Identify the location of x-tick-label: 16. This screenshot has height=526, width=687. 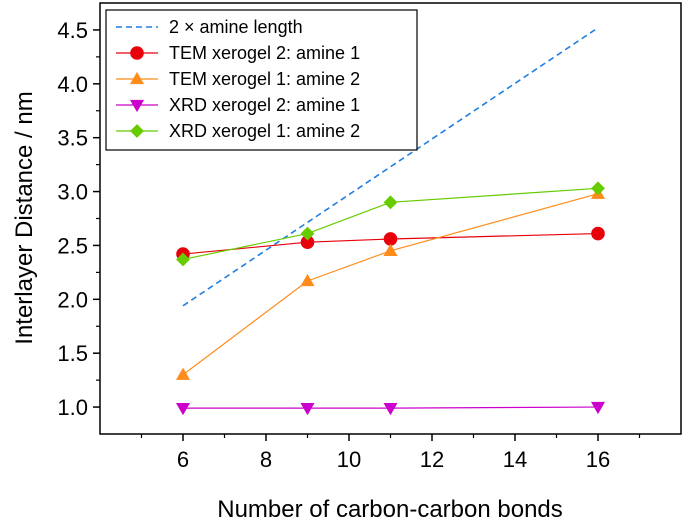
(598, 459).